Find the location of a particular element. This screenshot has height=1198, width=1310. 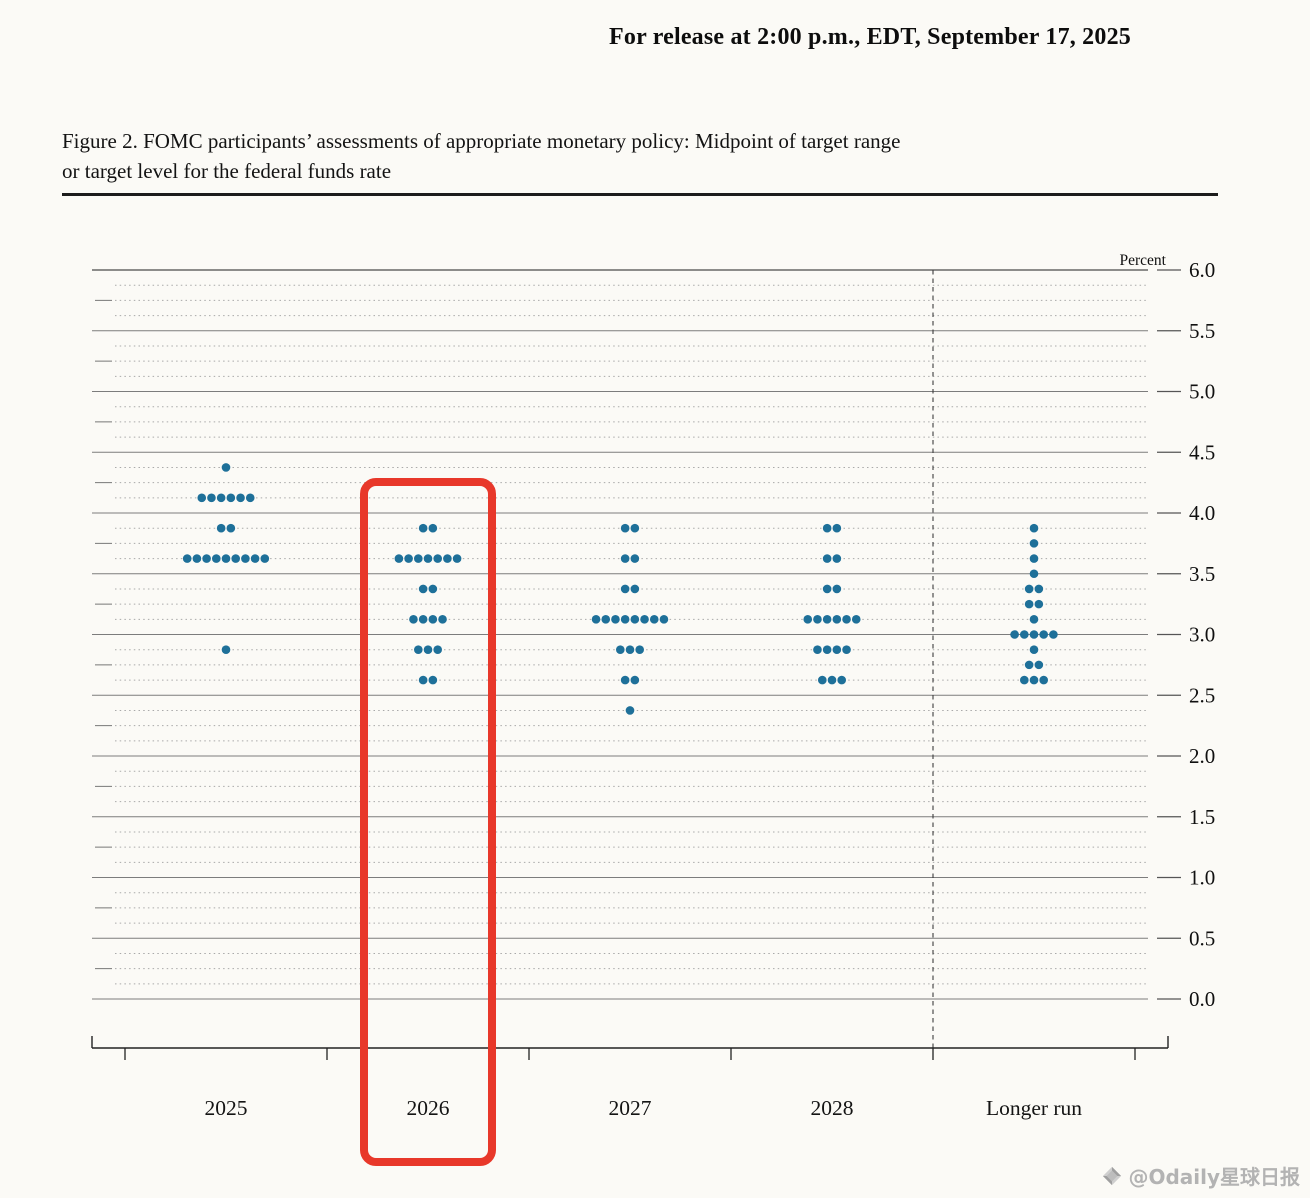

y-axis-label: 1.5 is located at coordinates (1202, 817).